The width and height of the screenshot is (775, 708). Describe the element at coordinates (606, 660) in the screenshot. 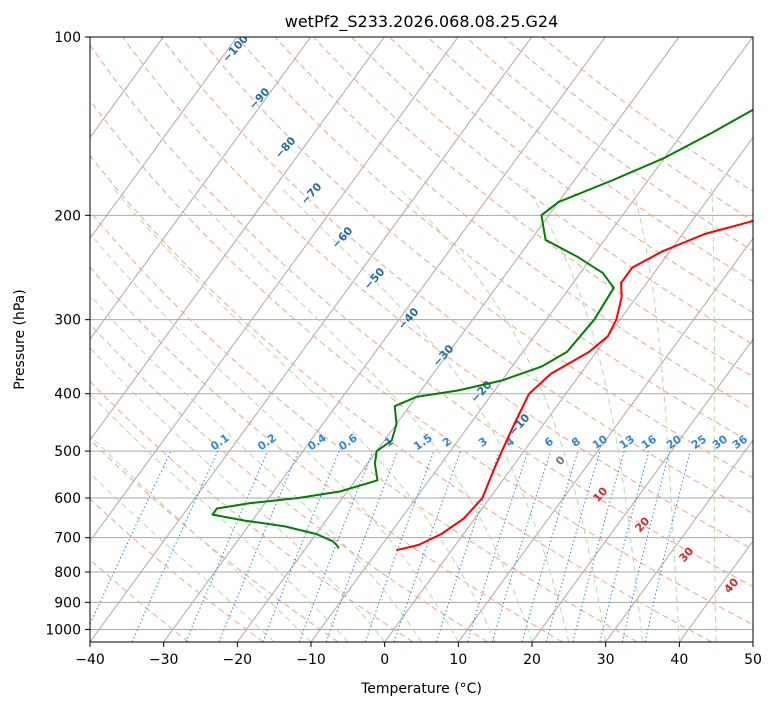

I see `x-tick-label: 30` at that location.